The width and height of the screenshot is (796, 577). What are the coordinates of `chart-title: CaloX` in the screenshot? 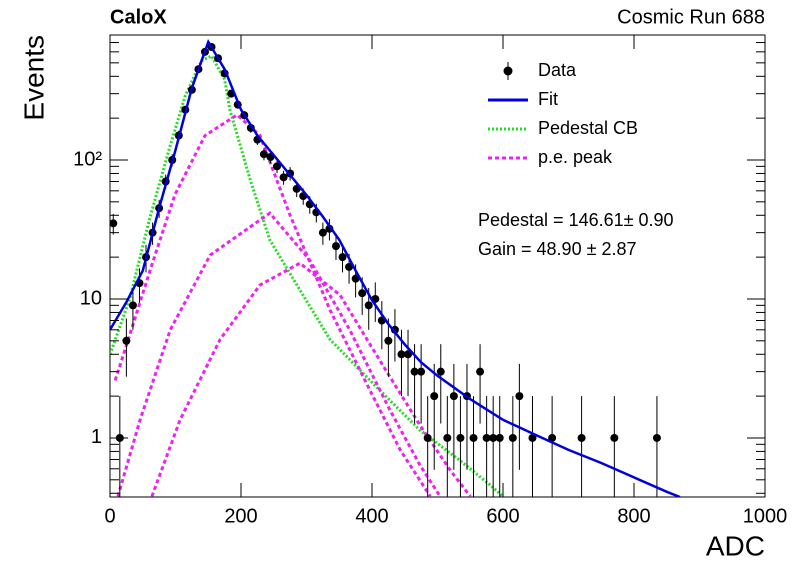 It's located at (138, 17).